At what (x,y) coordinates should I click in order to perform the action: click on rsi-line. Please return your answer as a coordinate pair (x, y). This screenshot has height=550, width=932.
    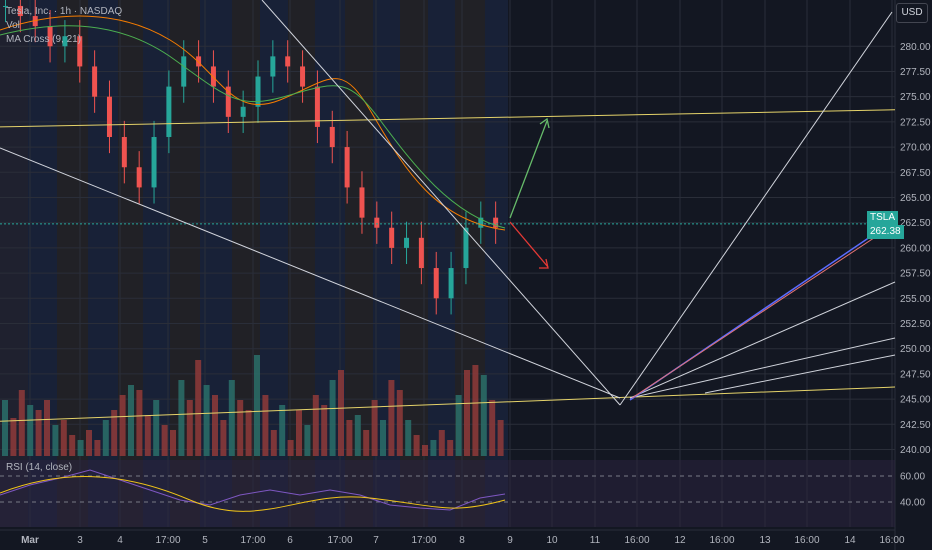
    Looking at the image, I should click on (253, 490).